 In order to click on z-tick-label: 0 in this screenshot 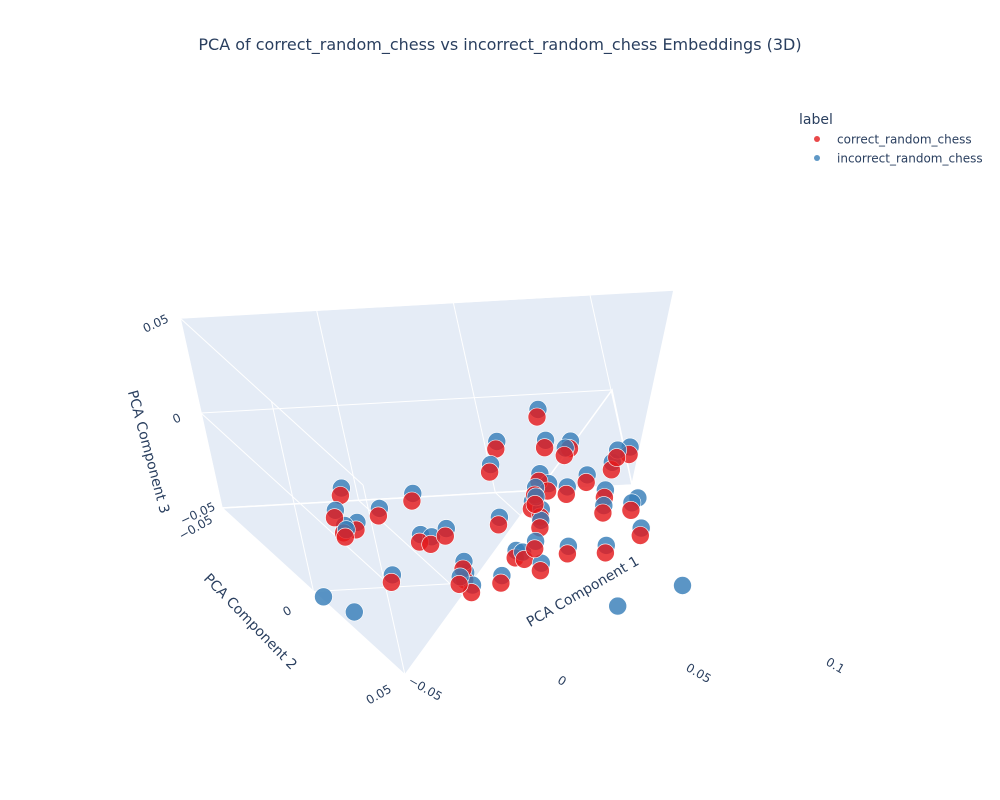, I will do `click(176, 419)`.